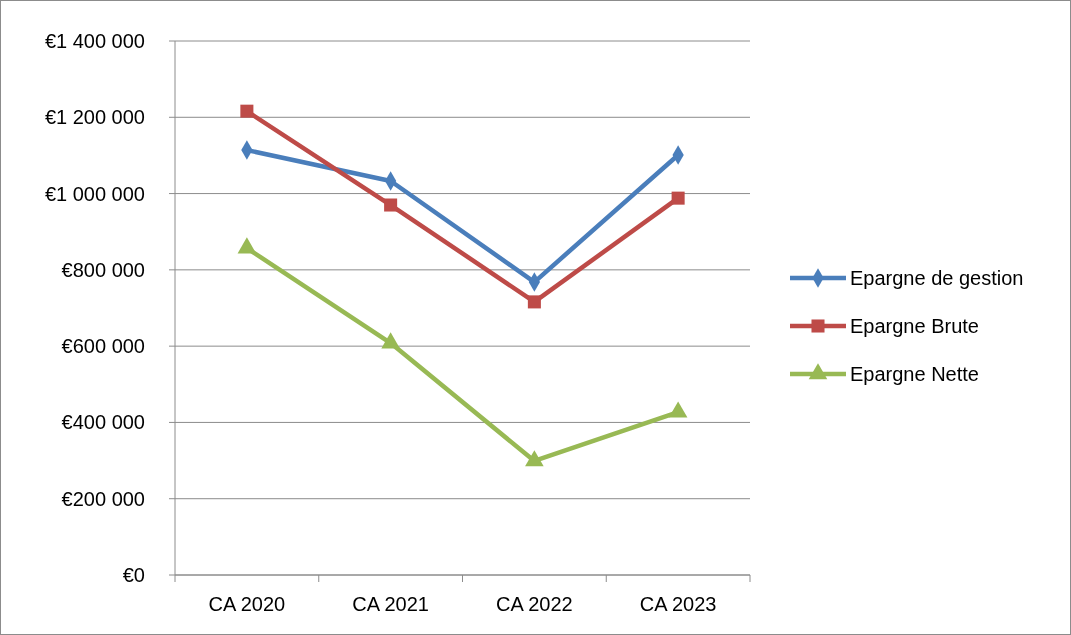  I want to click on y-tick-label: €600 000, so click(103, 346).